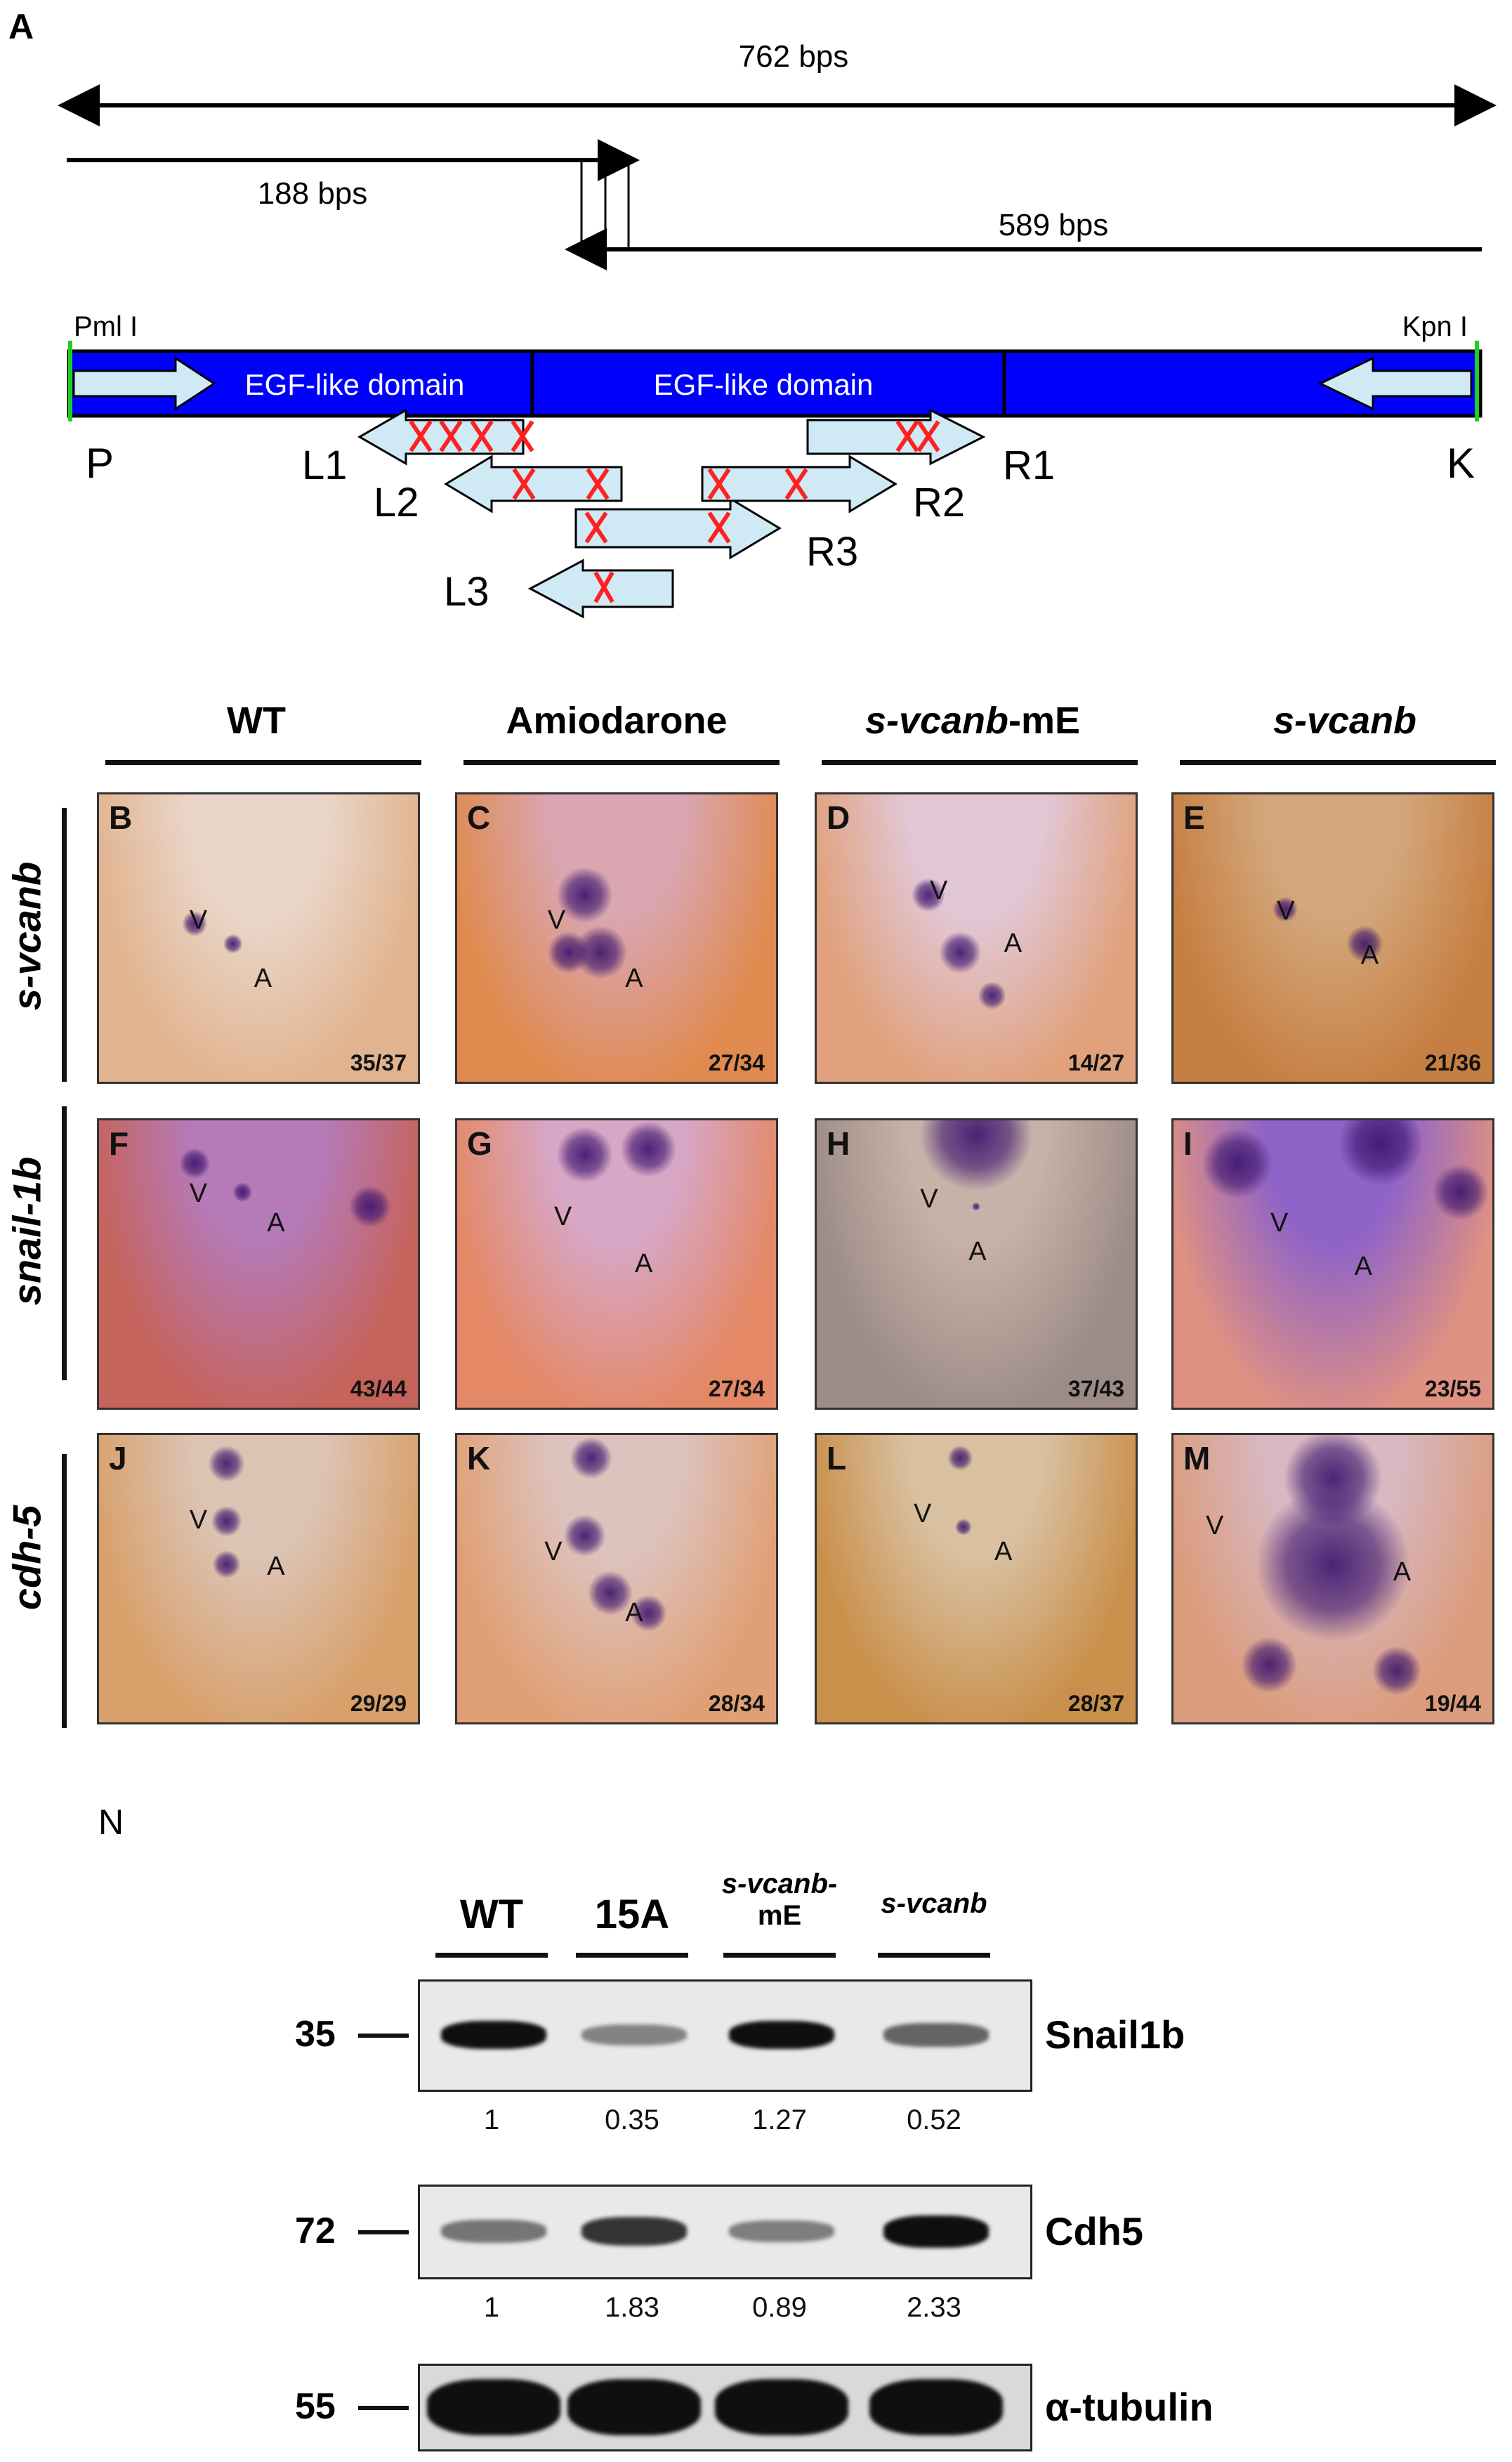 The width and height of the screenshot is (1512, 2462). Describe the element at coordinates (1129, 2406) in the screenshot. I see `protein-label: α-tubulin` at that location.